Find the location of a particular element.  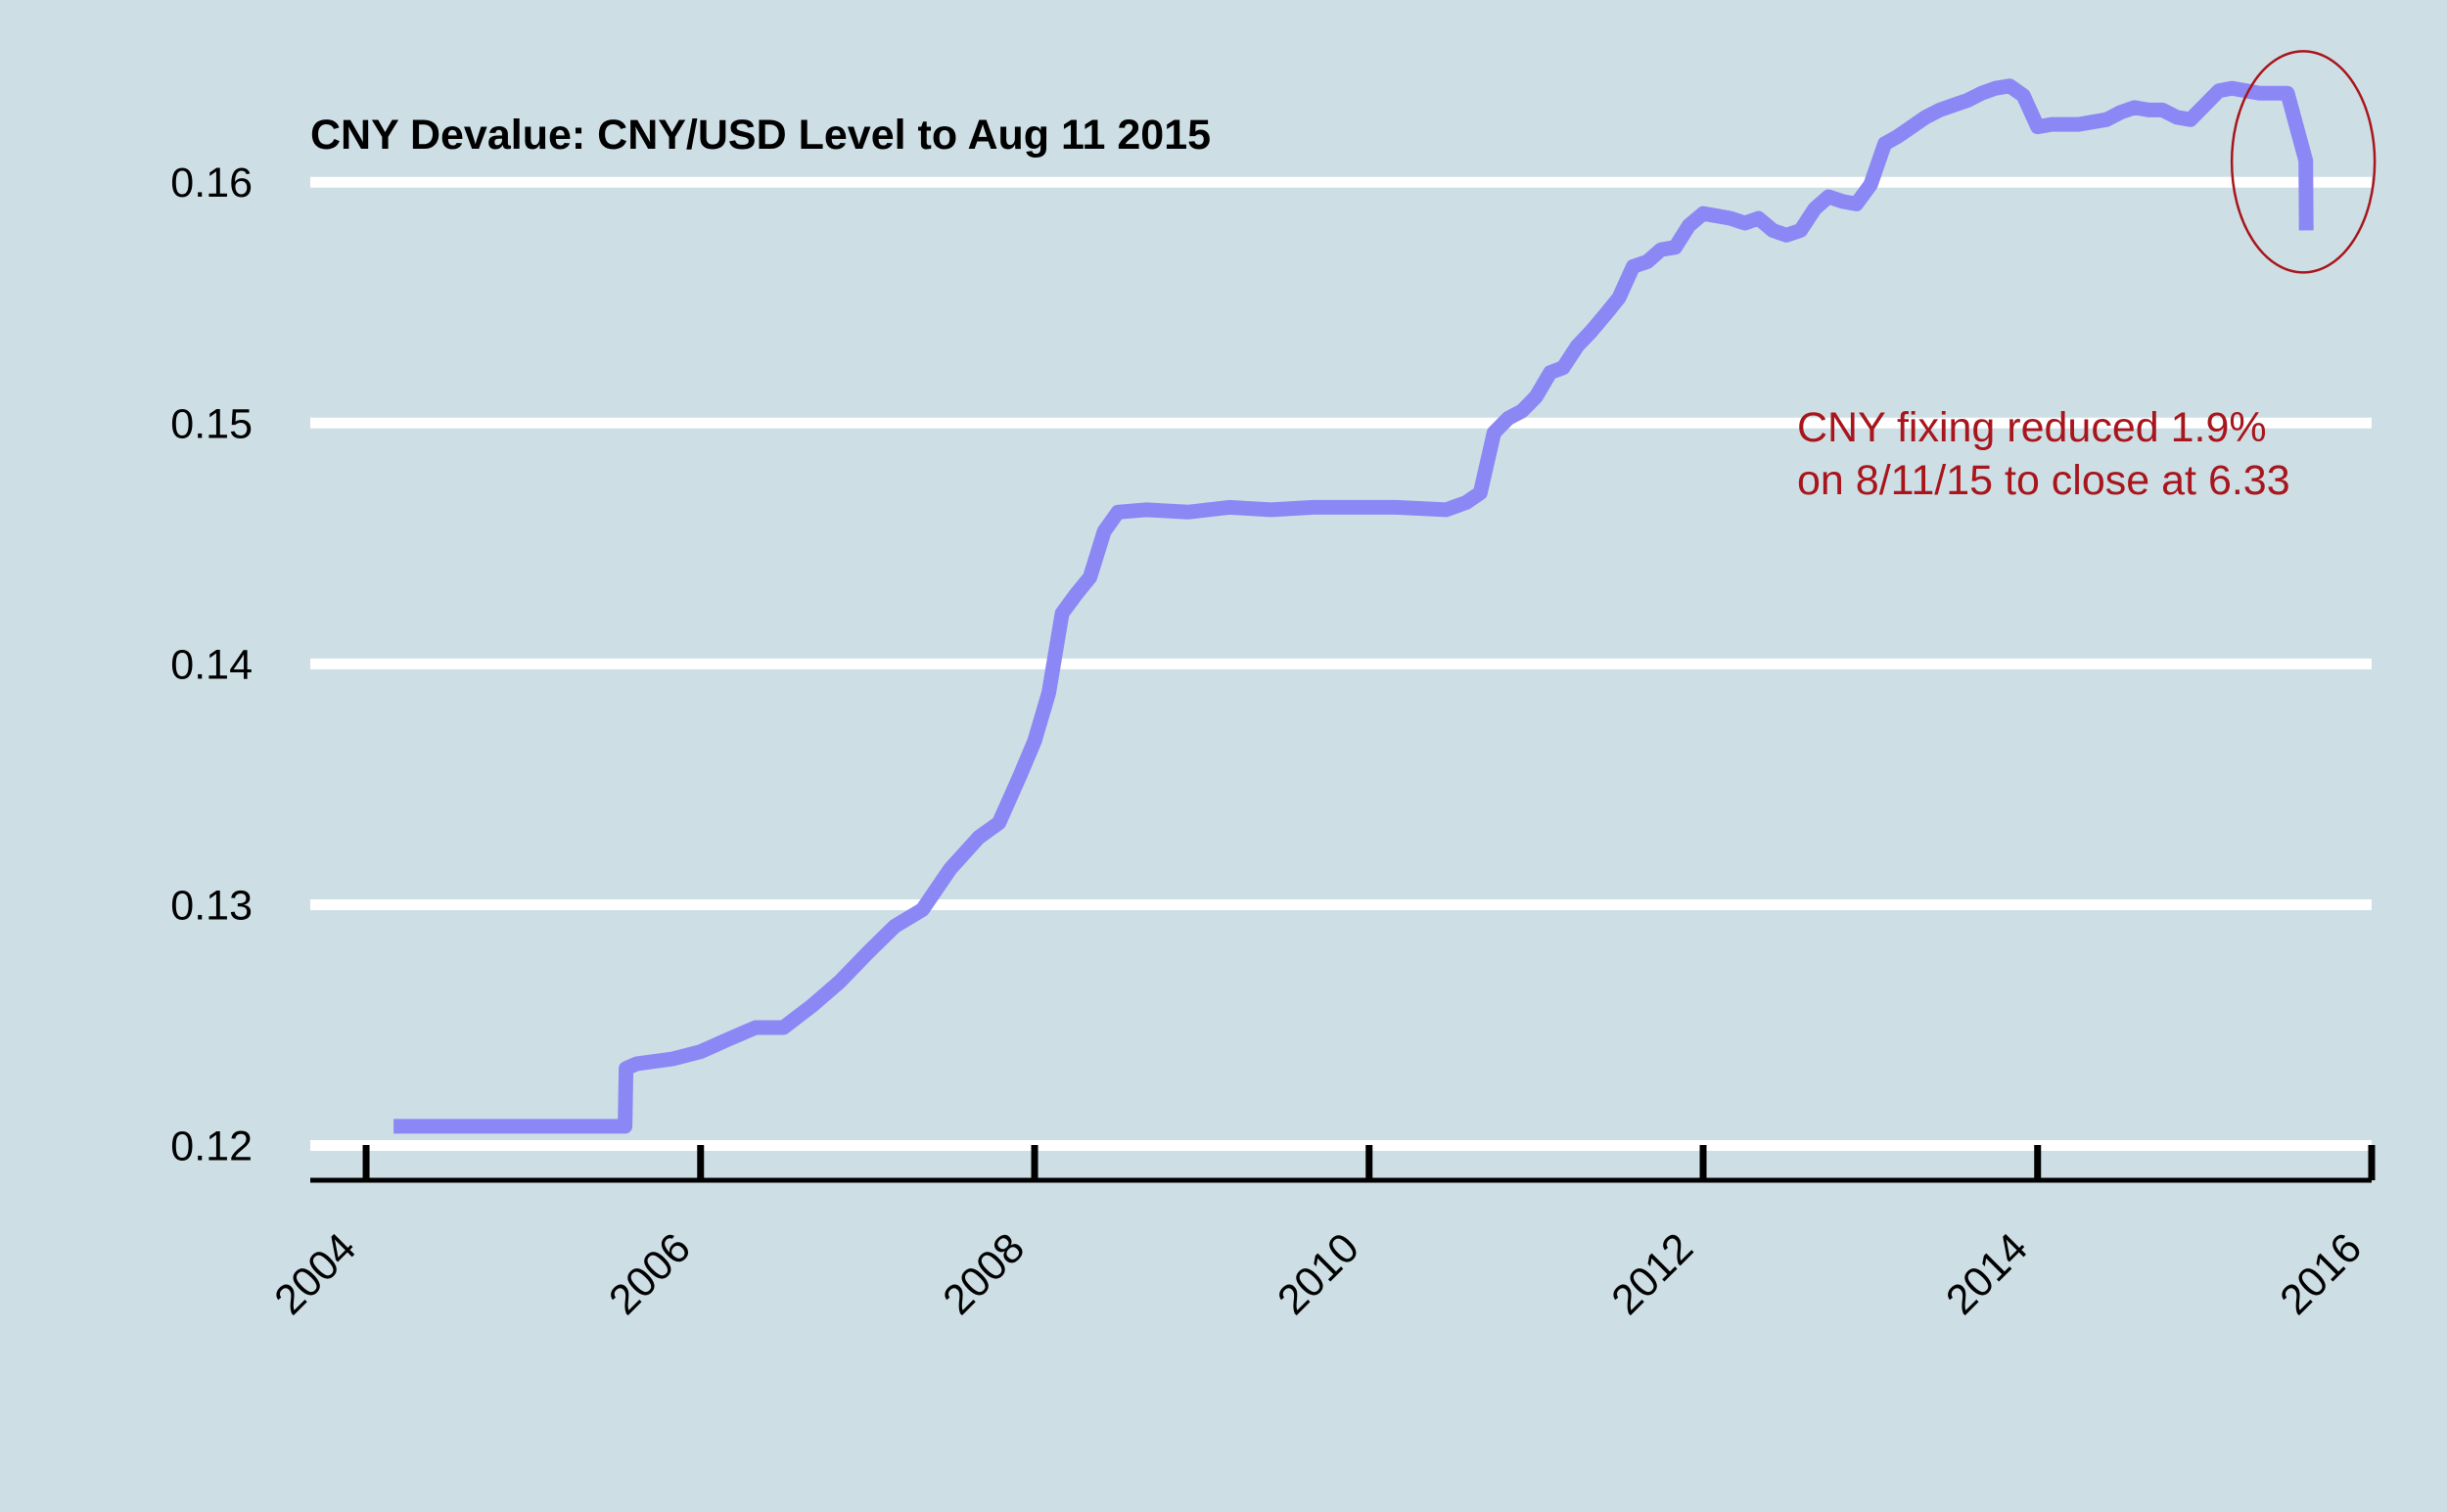

x-axis is located at coordinates (1343, 1164).